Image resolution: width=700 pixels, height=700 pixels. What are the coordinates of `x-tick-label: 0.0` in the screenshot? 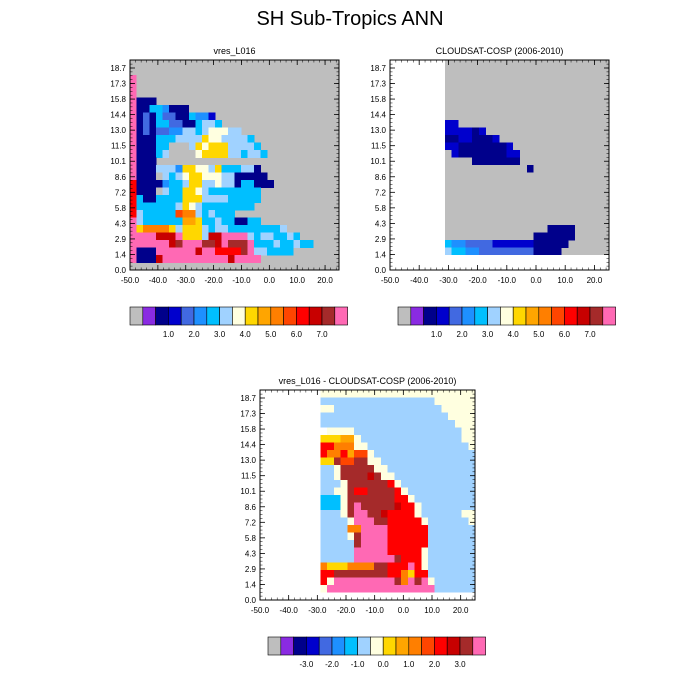 It's located at (404, 610).